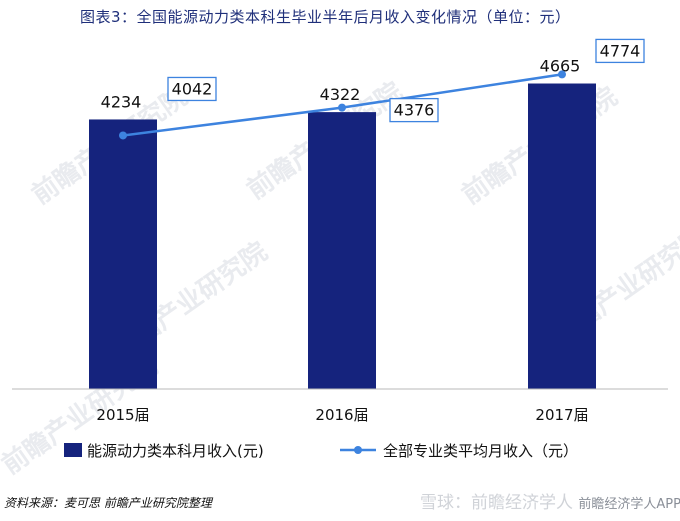 The image size is (680, 521). I want to click on line-value-label-2: 4376, so click(414, 110).